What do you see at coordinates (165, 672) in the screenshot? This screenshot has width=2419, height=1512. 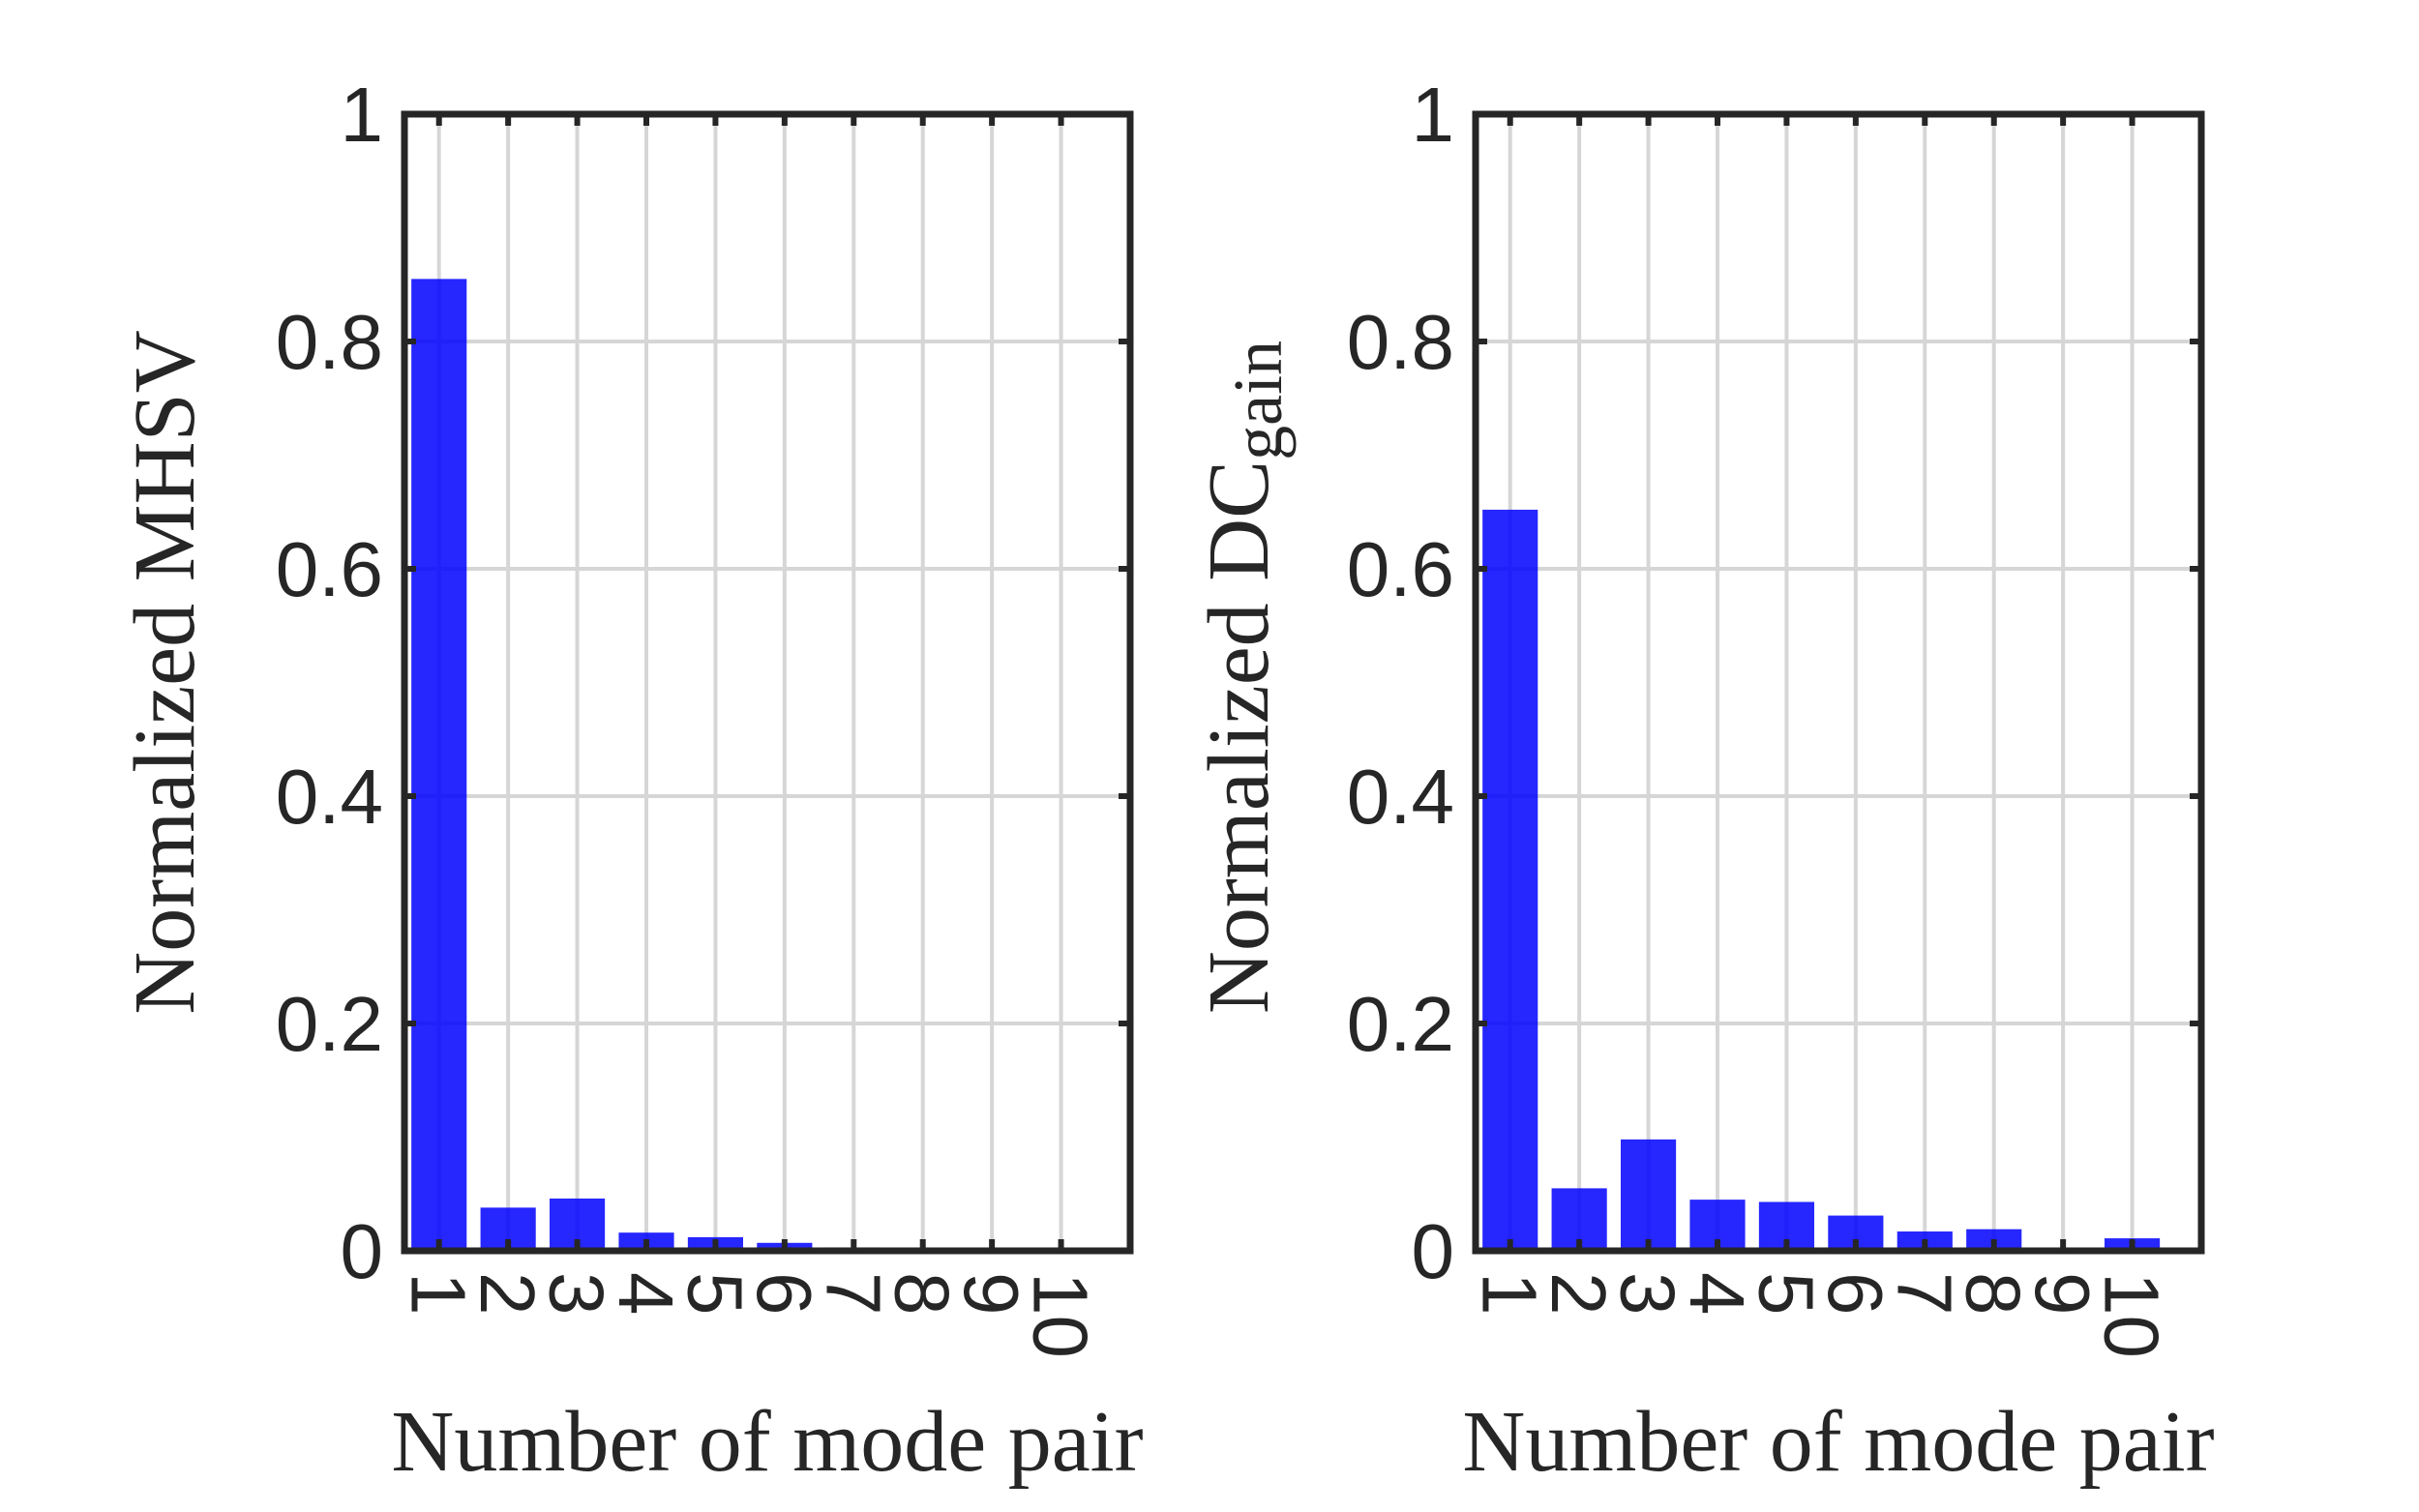 I see `y-axis-title: Normalized MHSV` at bounding box center [165, 672].